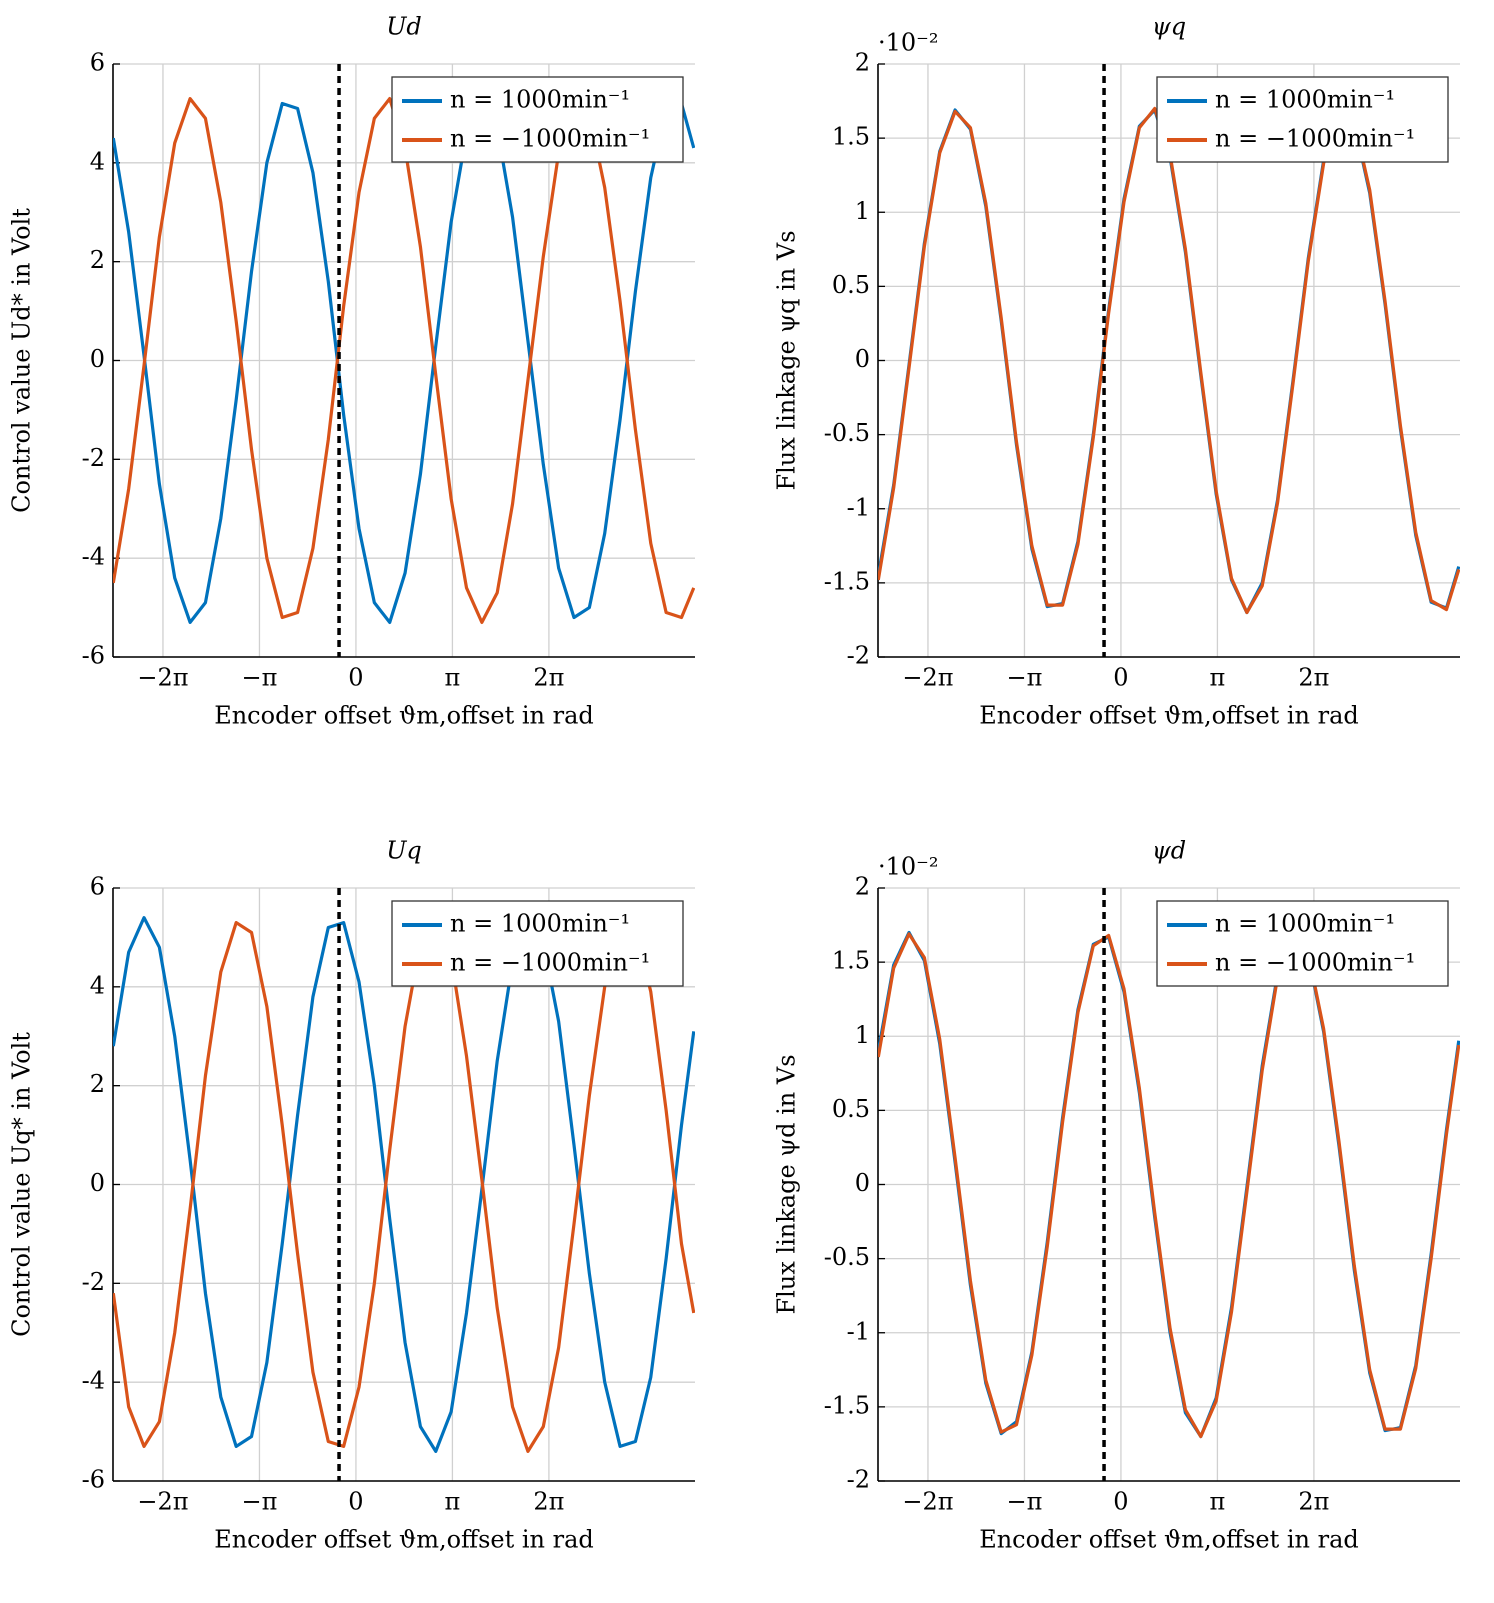  What do you see at coordinates (404, 27) in the screenshot?
I see `chart-title: Ud` at bounding box center [404, 27].